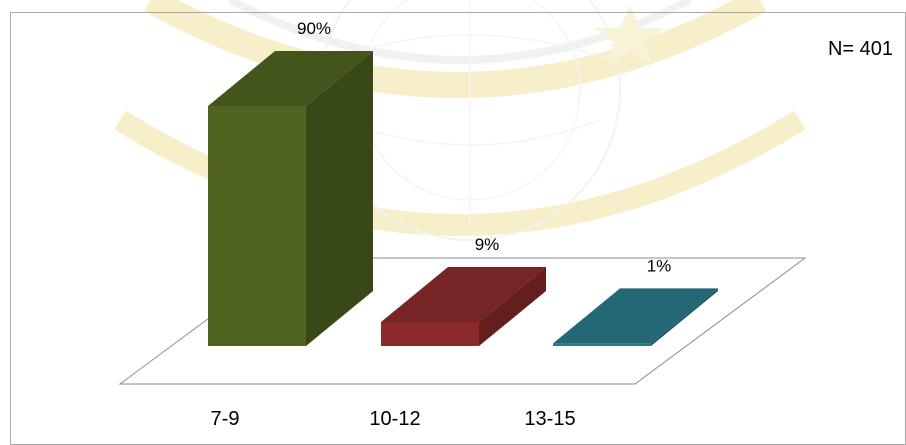  What do you see at coordinates (549, 419) in the screenshot?
I see `category-label: 13-15` at bounding box center [549, 419].